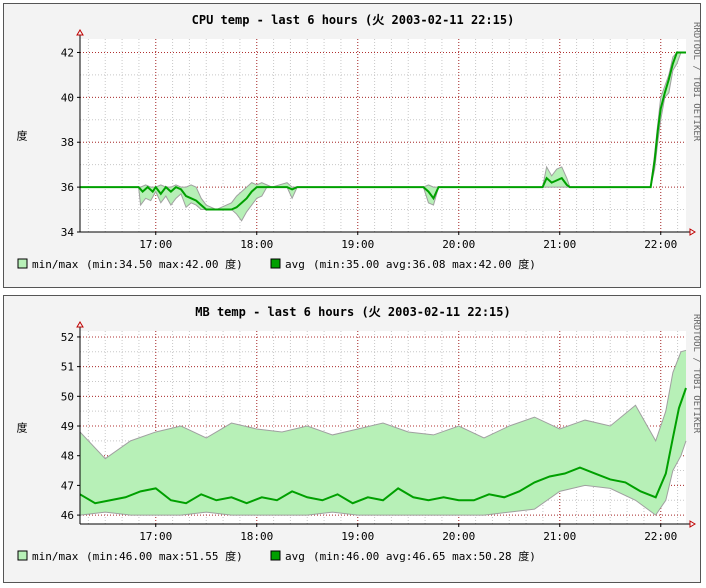 The height and width of the screenshot is (588, 706). Describe the element at coordinates (67, 52) in the screenshot. I see `y-tick-label: 42` at that location.